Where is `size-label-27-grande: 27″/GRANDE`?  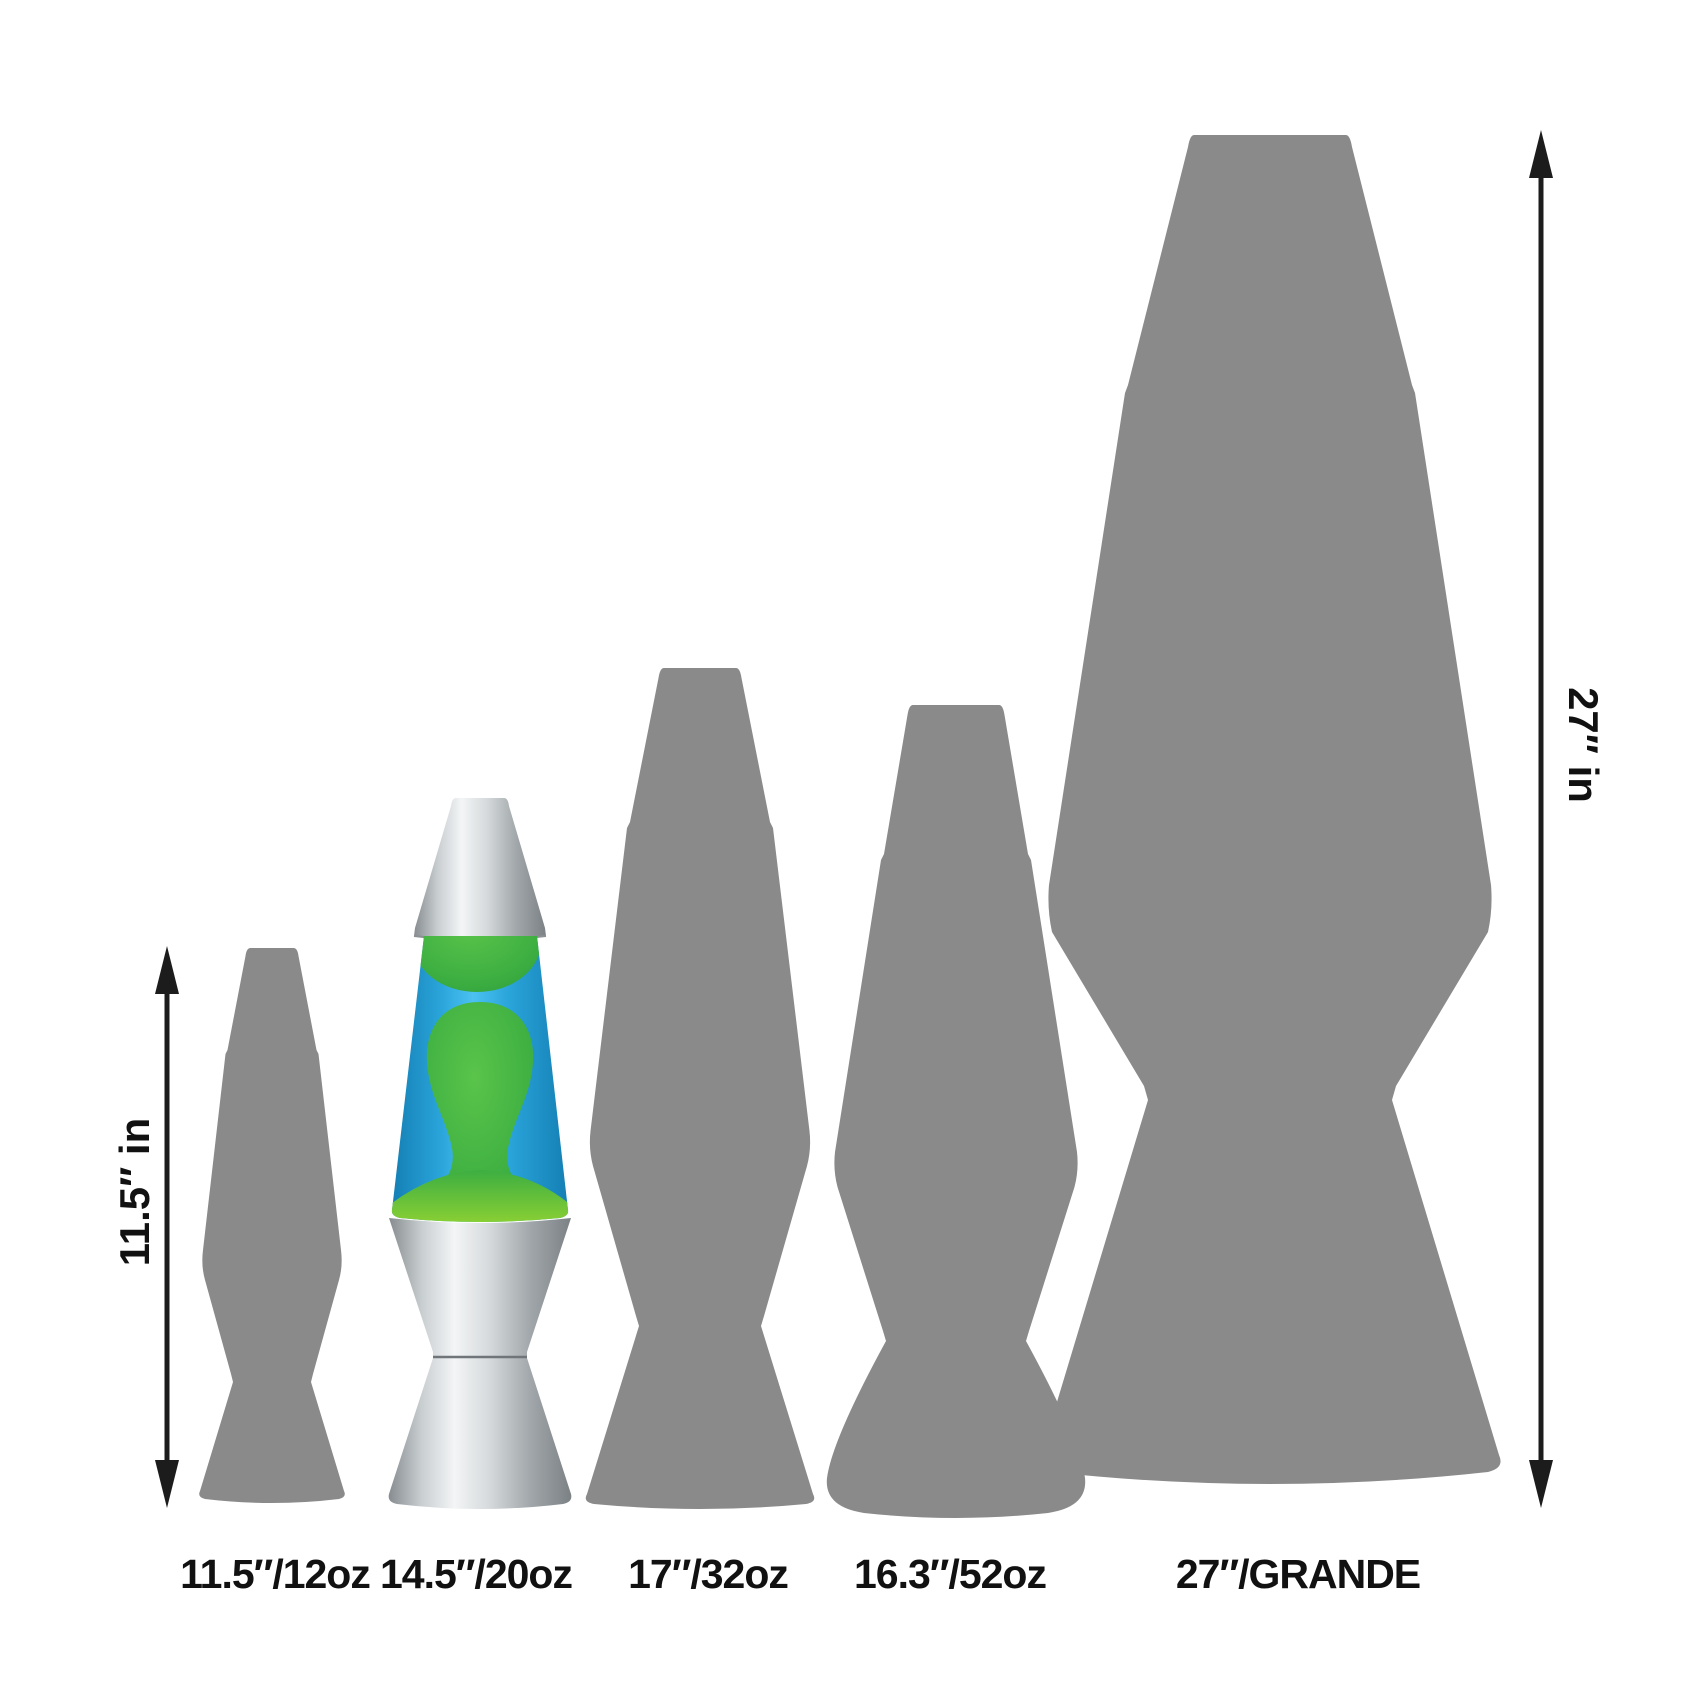 size-label-27-grande: 27″/GRANDE is located at coordinates (1298, 1574).